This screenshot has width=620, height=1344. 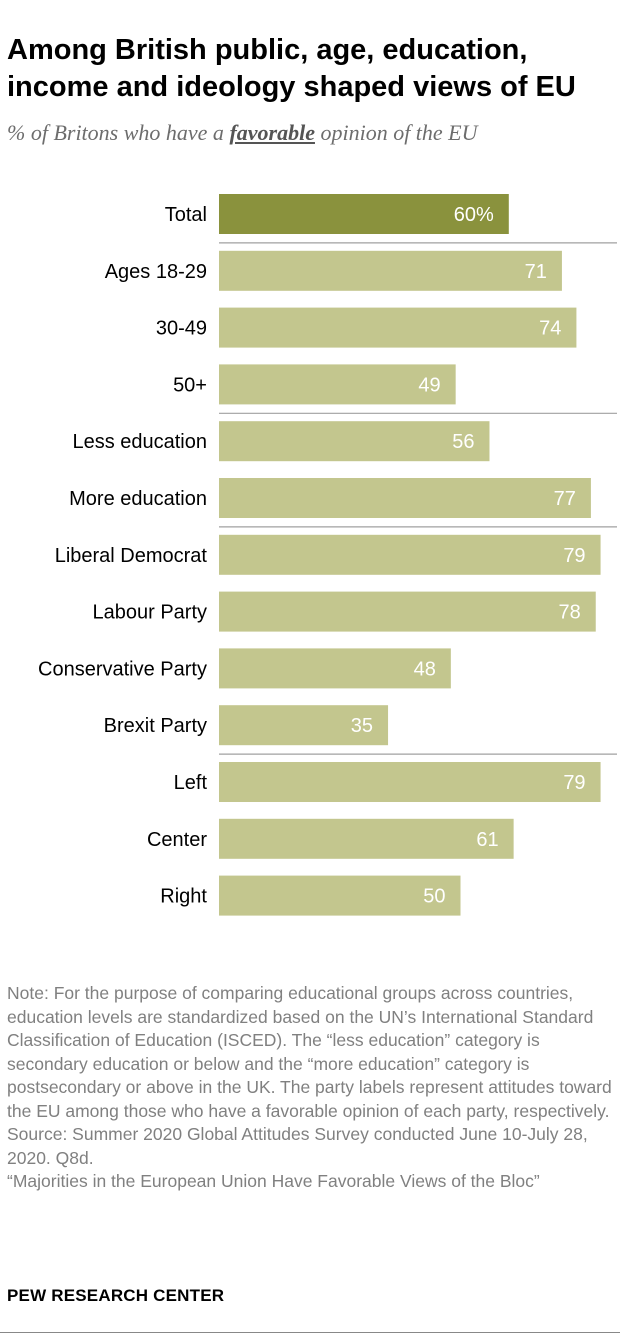 I want to click on bar-total, so click(x=364, y=214).